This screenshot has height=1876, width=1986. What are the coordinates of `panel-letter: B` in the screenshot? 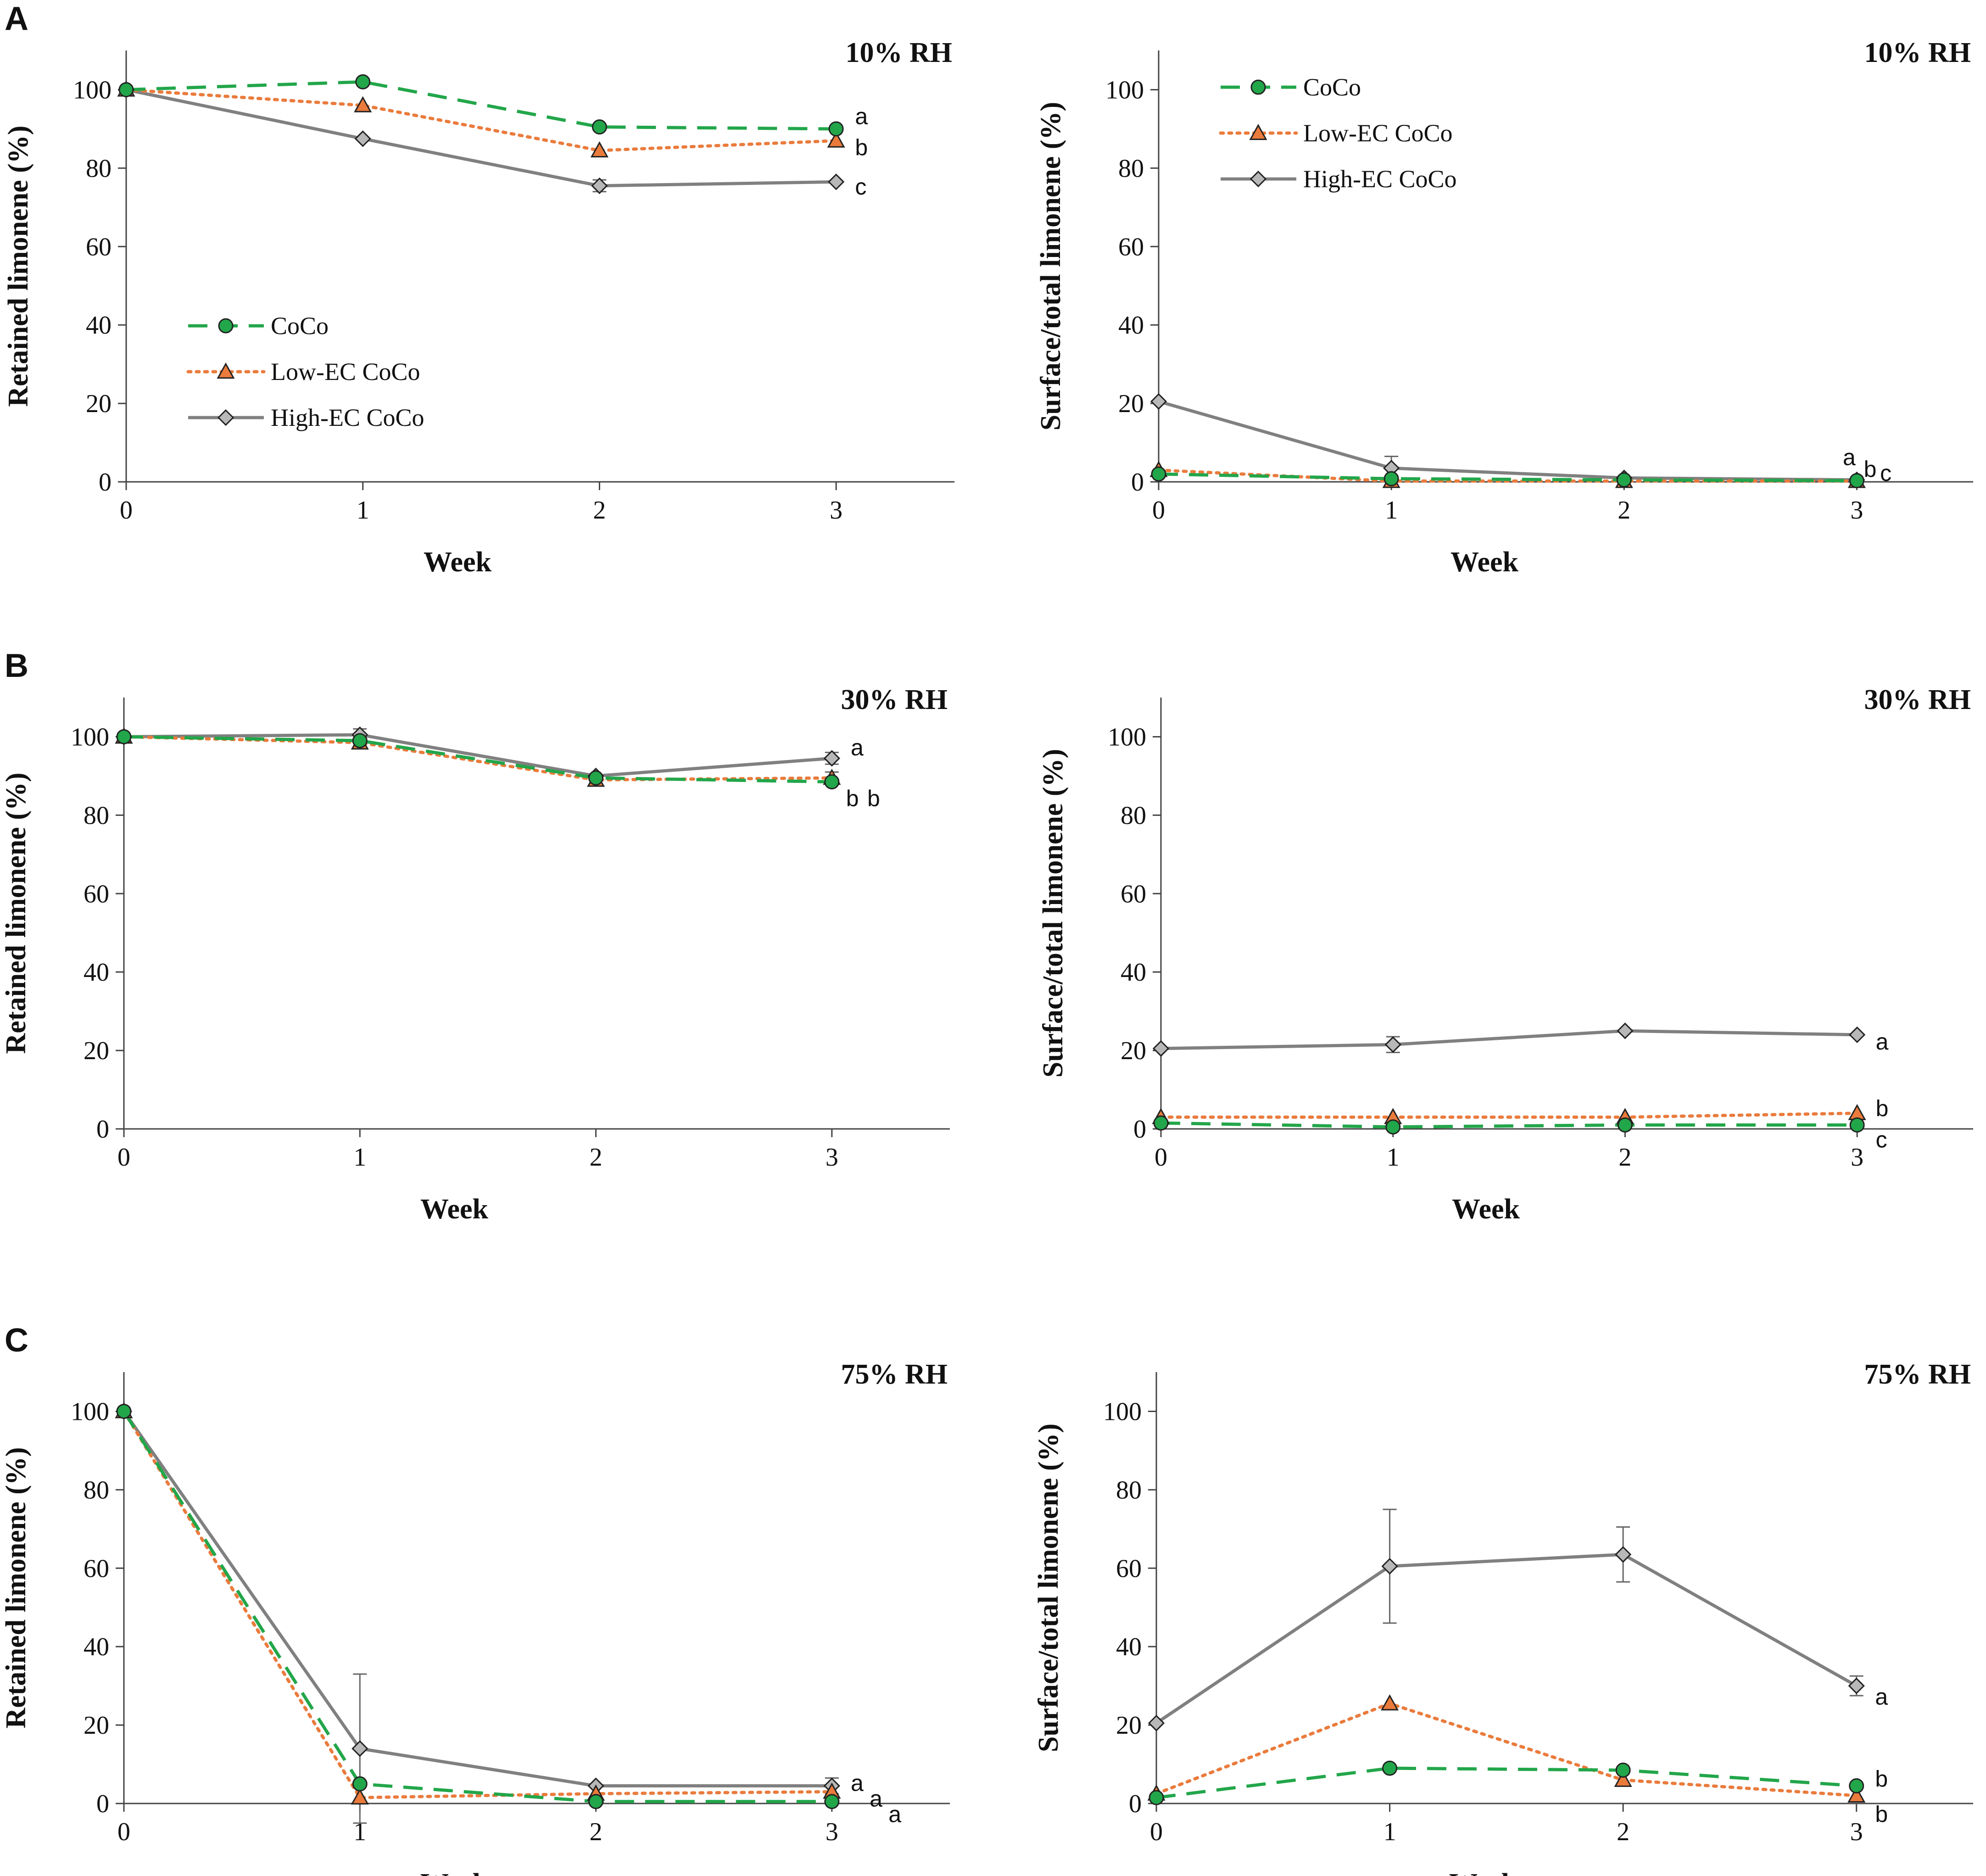 It's located at (17, 666).